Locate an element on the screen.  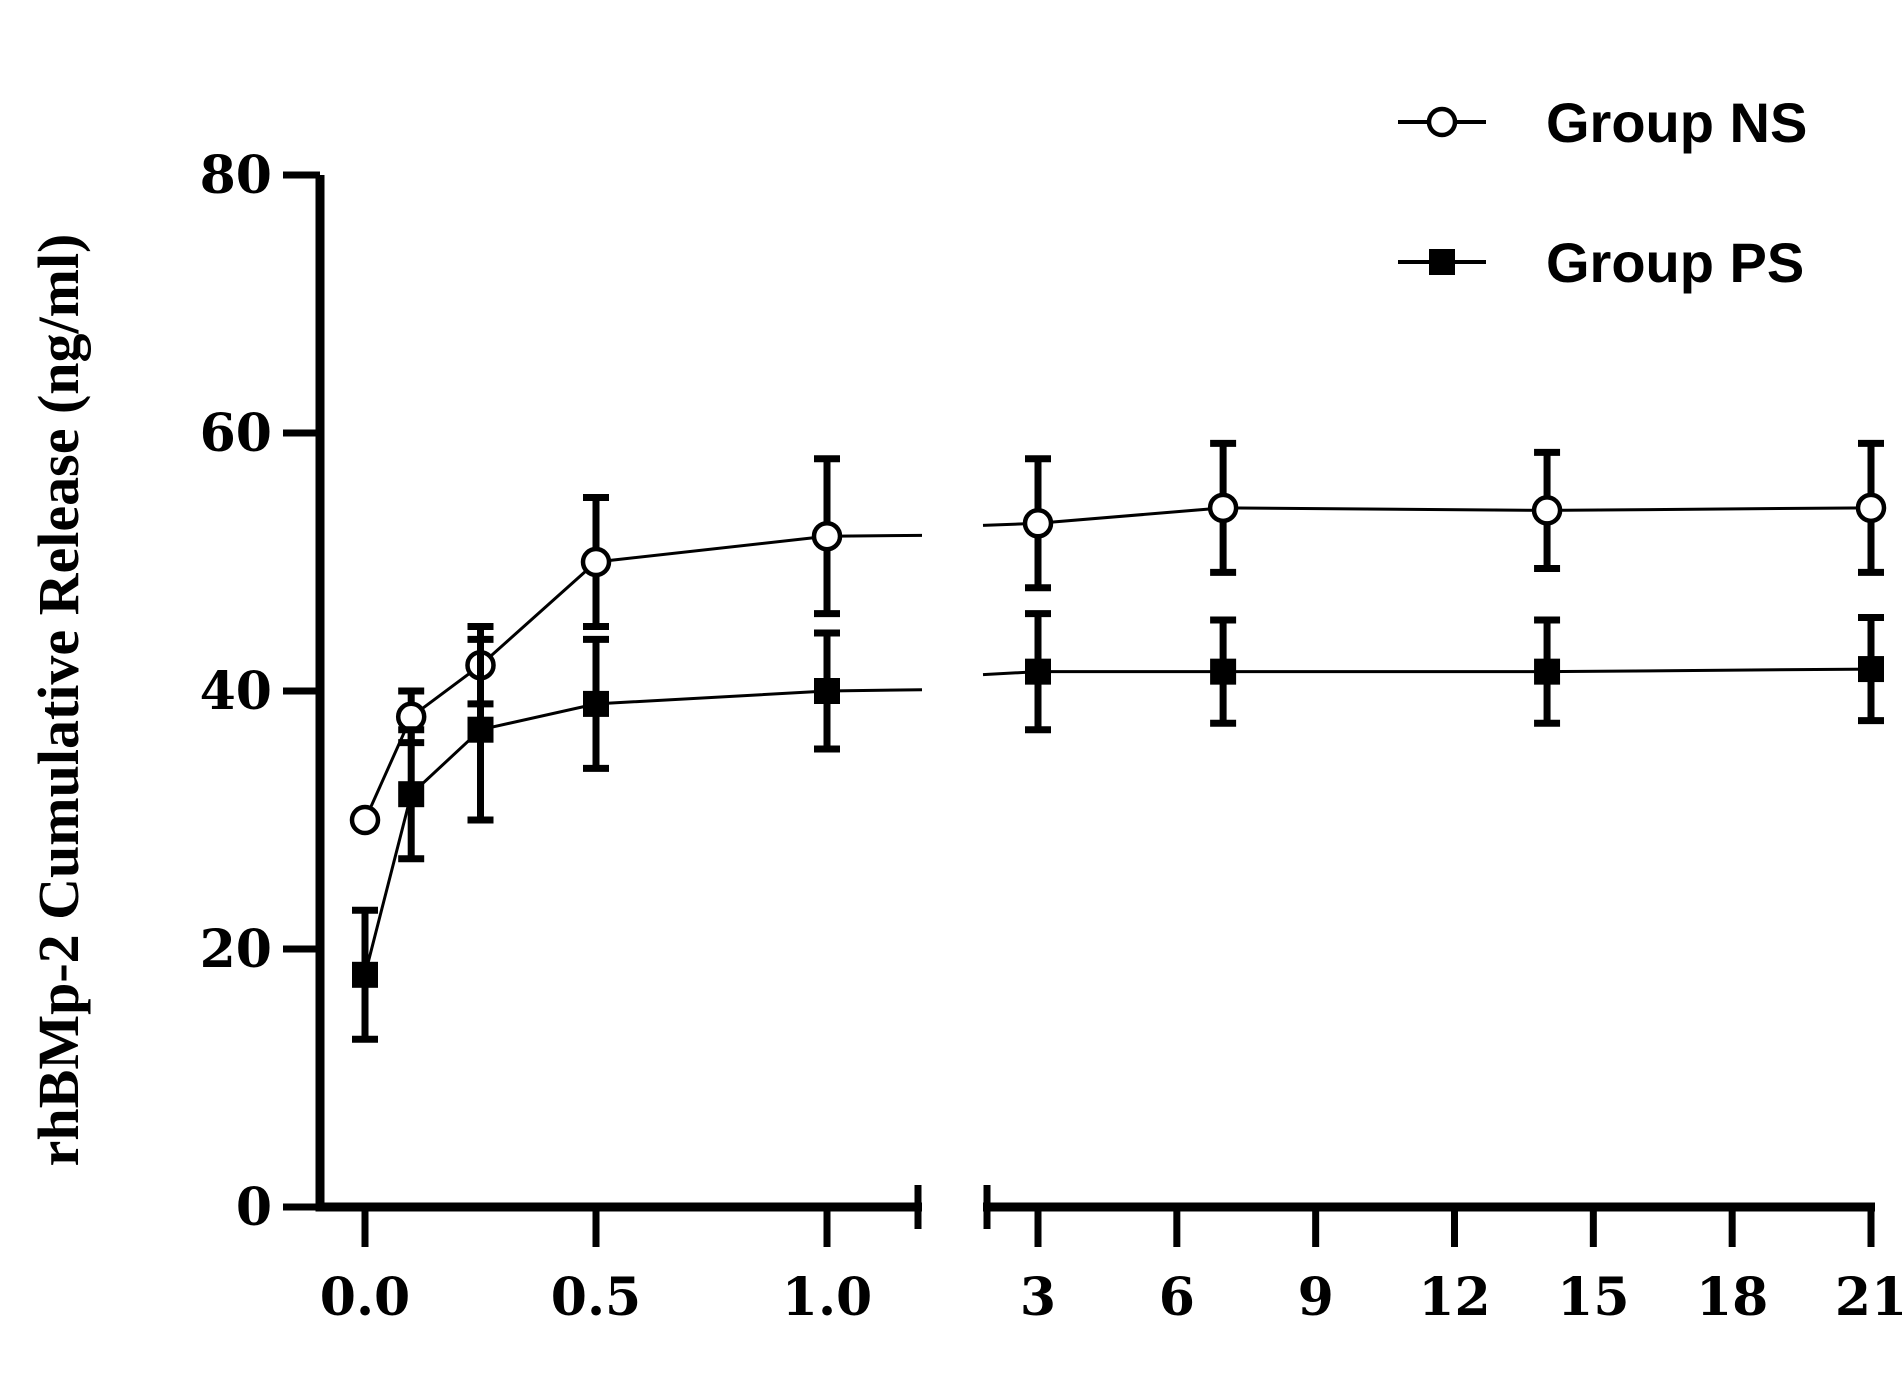
legend-marker-circle is located at coordinates (1442, 122).